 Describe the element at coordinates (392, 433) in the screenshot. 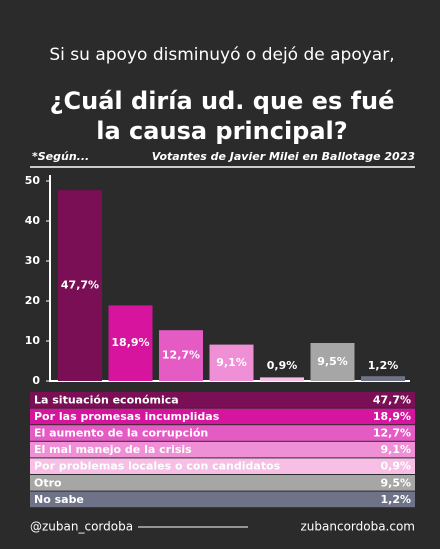

I see `legend-value: 12,7%` at that location.